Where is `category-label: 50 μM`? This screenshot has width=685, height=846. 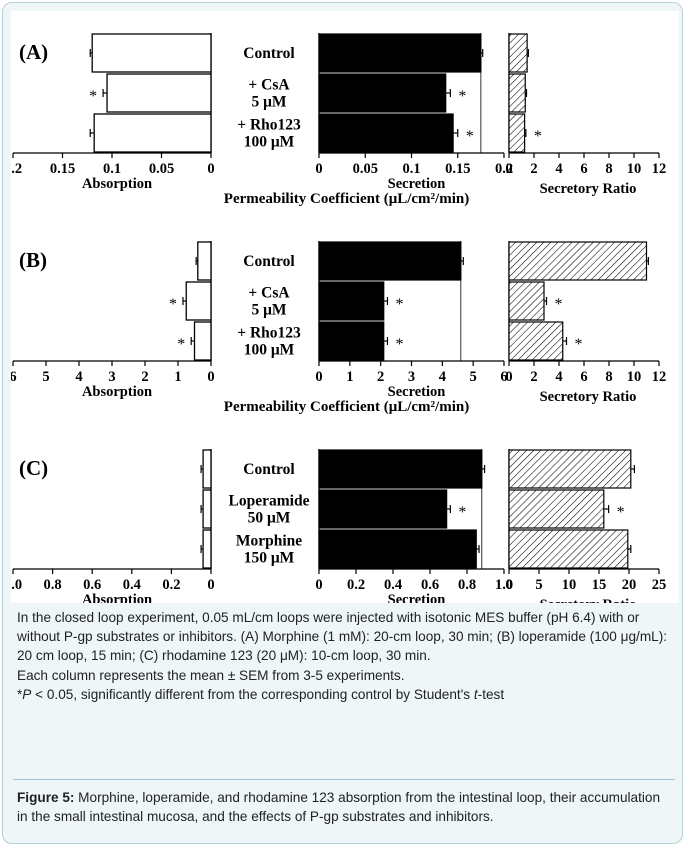 category-label: 50 μM is located at coordinates (269, 518).